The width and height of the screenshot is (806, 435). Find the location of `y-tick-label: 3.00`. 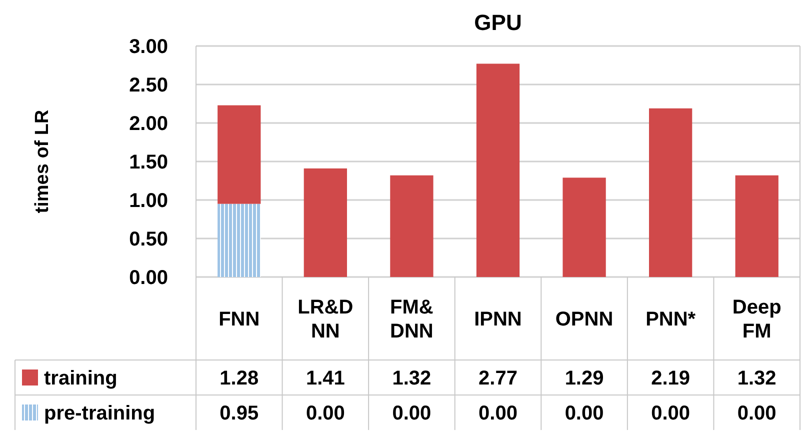

y-tick-label: 3.00 is located at coordinates (148, 47).